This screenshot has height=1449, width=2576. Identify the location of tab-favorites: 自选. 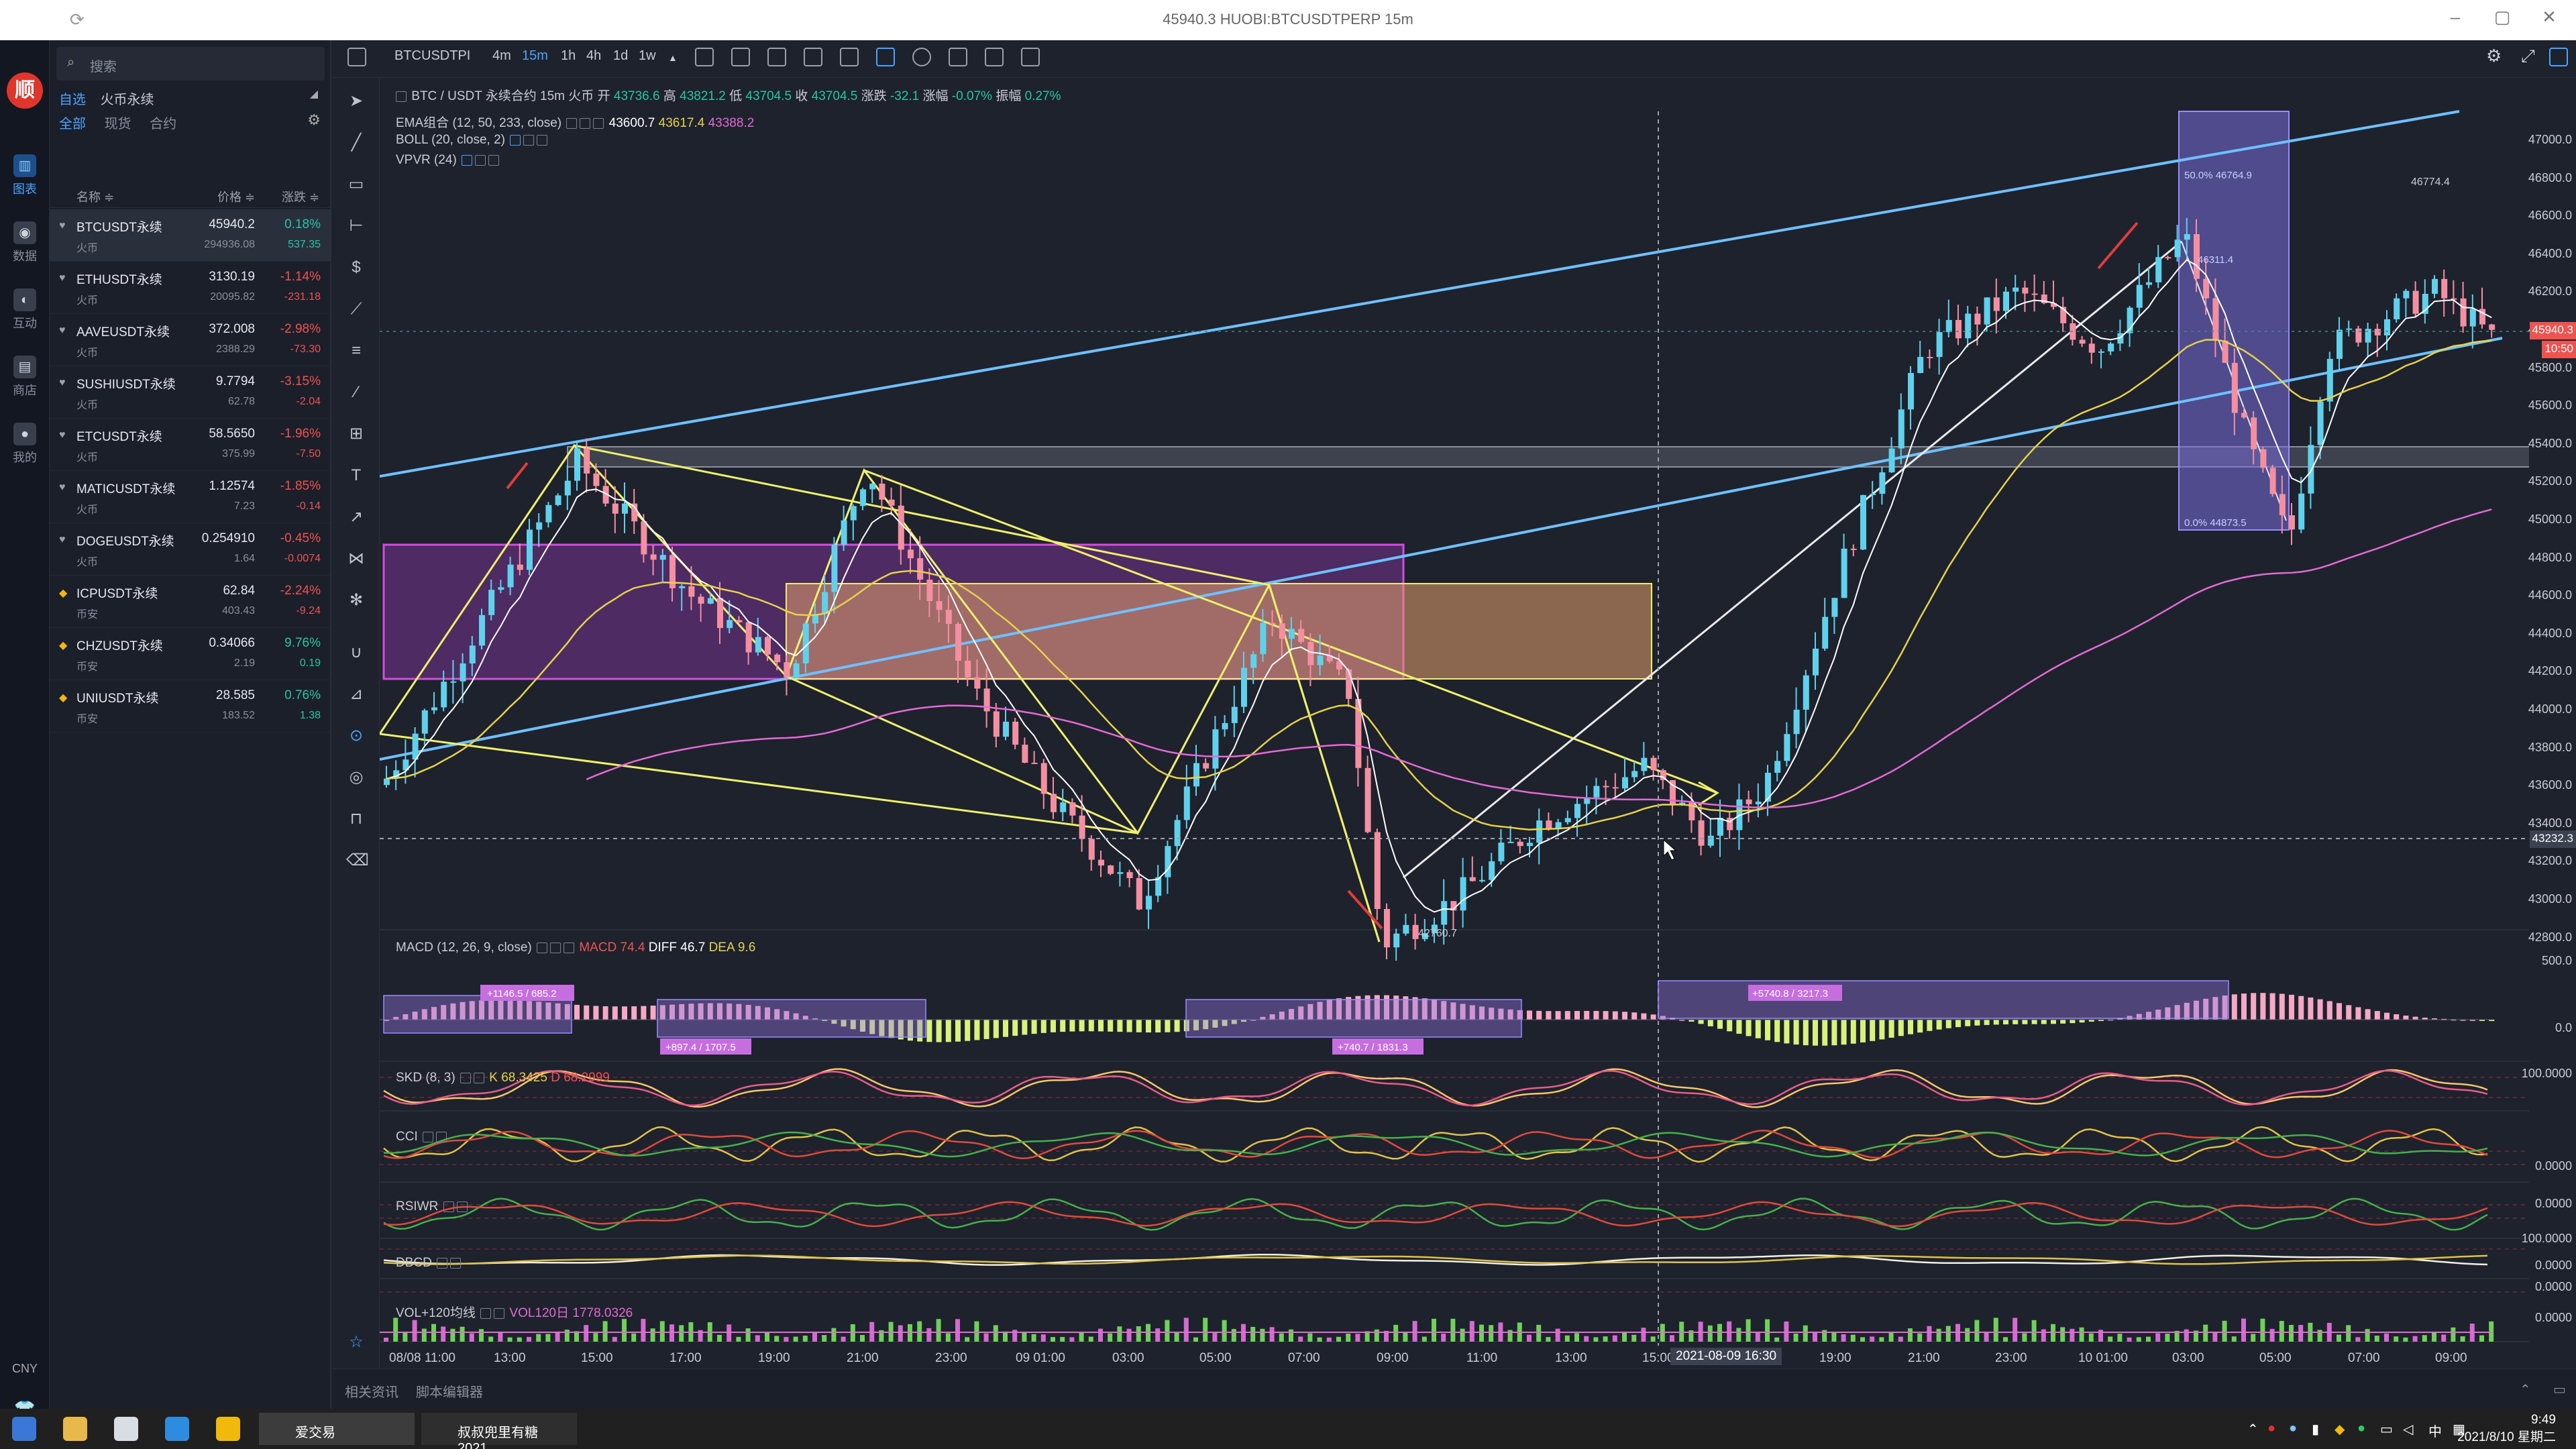
(72, 100).